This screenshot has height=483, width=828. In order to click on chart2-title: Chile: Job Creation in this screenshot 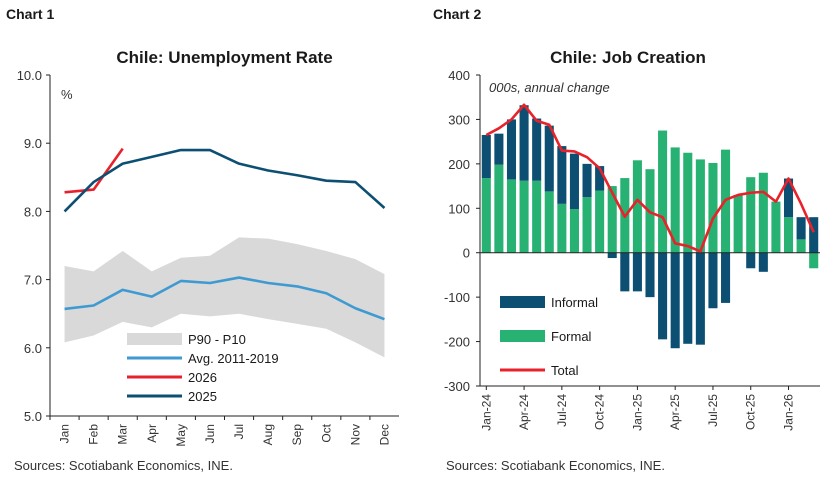, I will do `click(628, 57)`.